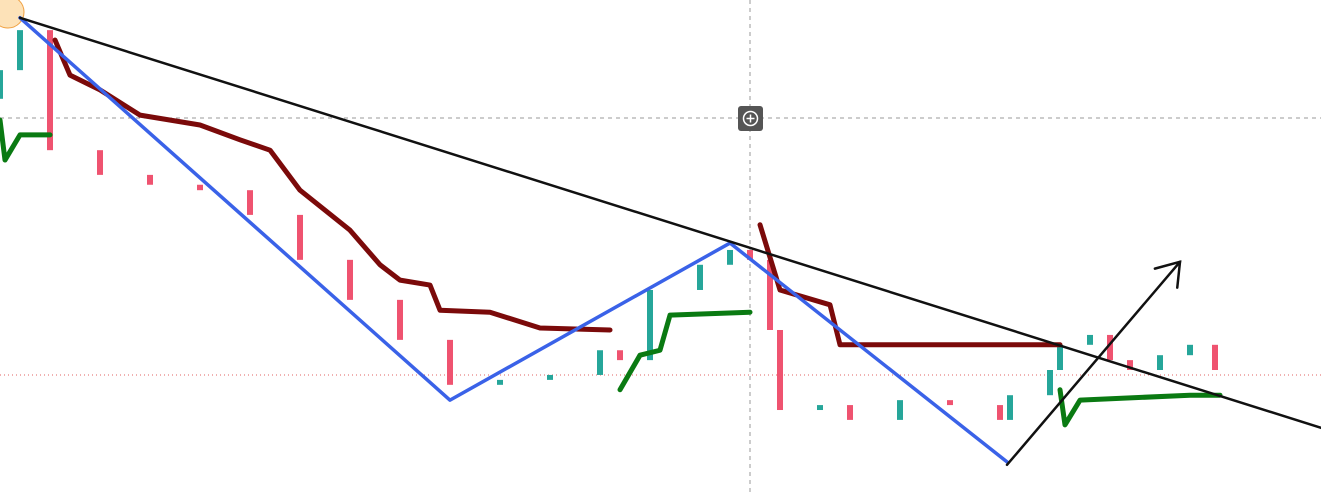 The image size is (1321, 494). What do you see at coordinates (750, 118) in the screenshot?
I see `add-button` at bounding box center [750, 118].